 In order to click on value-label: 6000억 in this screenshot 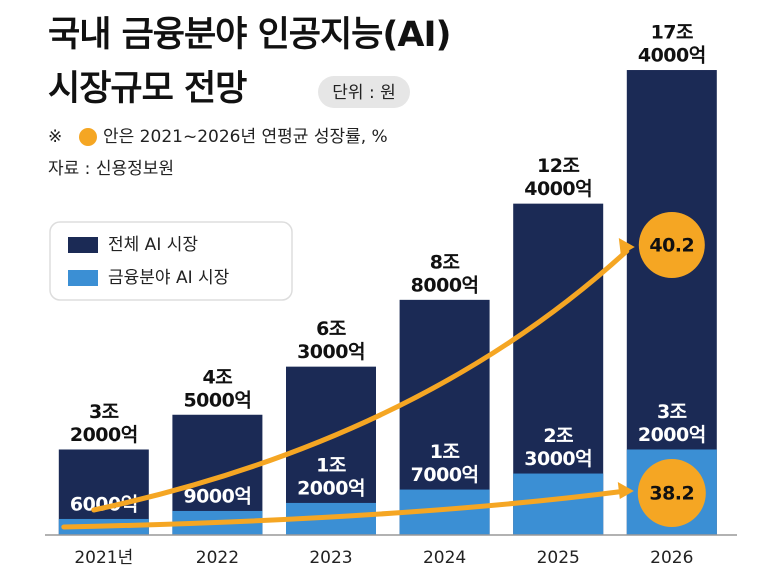, I will do `click(104, 504)`.